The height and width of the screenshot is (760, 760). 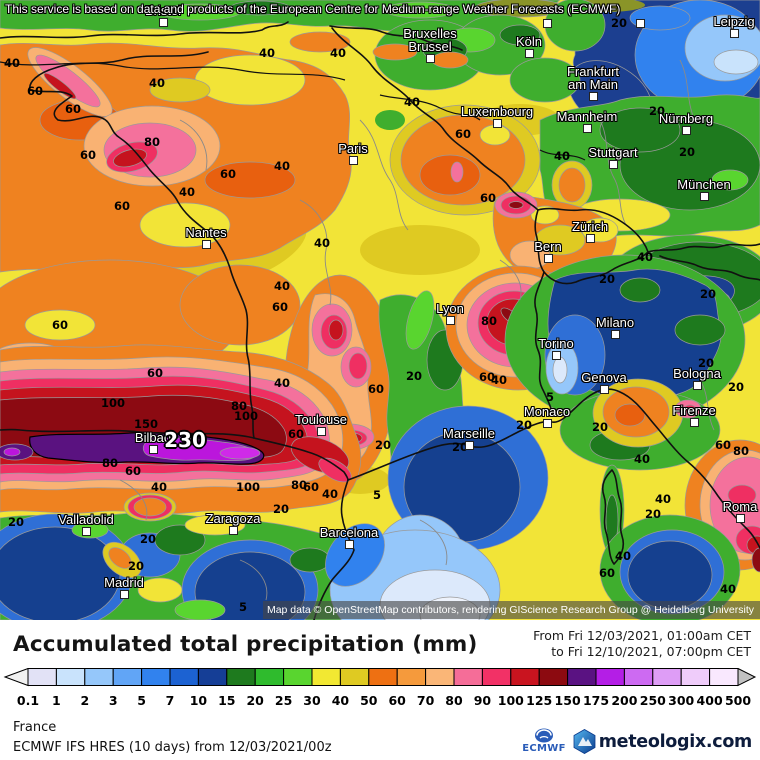 What do you see at coordinates (483, 700) in the screenshot?
I see `scale-tick: 90` at bounding box center [483, 700].